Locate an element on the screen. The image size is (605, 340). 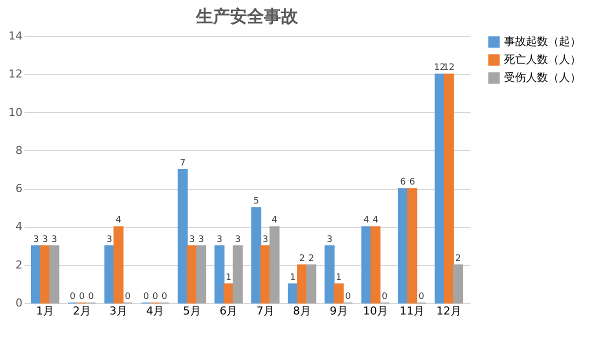
y-tick-label: 10 is located at coordinates (15, 112).